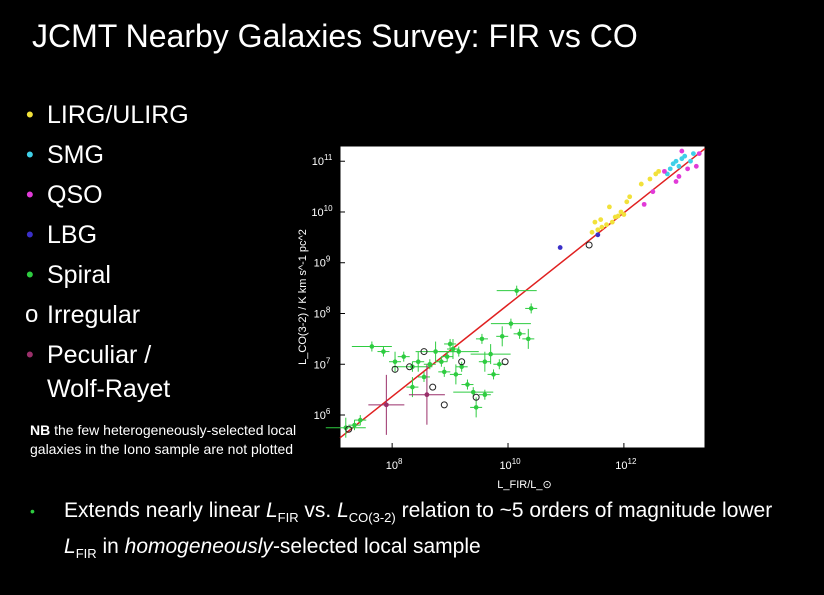 Image resolution: width=824 pixels, height=595 pixels. I want to click on legend-label: LBG, so click(72, 235).